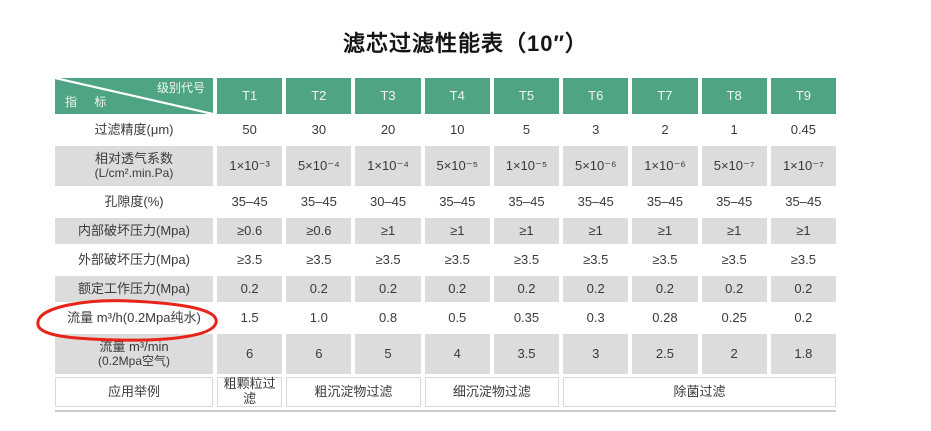 The width and height of the screenshot is (931, 431). I want to click on corner-label-grade-code: 级别代号, so click(180, 88).